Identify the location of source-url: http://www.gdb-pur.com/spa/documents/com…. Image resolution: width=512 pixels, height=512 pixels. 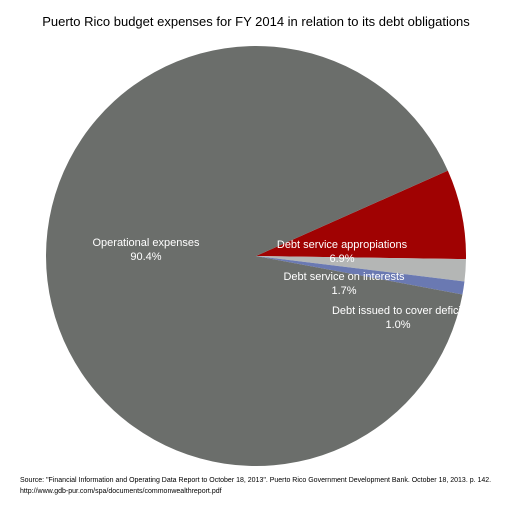
(121, 491).